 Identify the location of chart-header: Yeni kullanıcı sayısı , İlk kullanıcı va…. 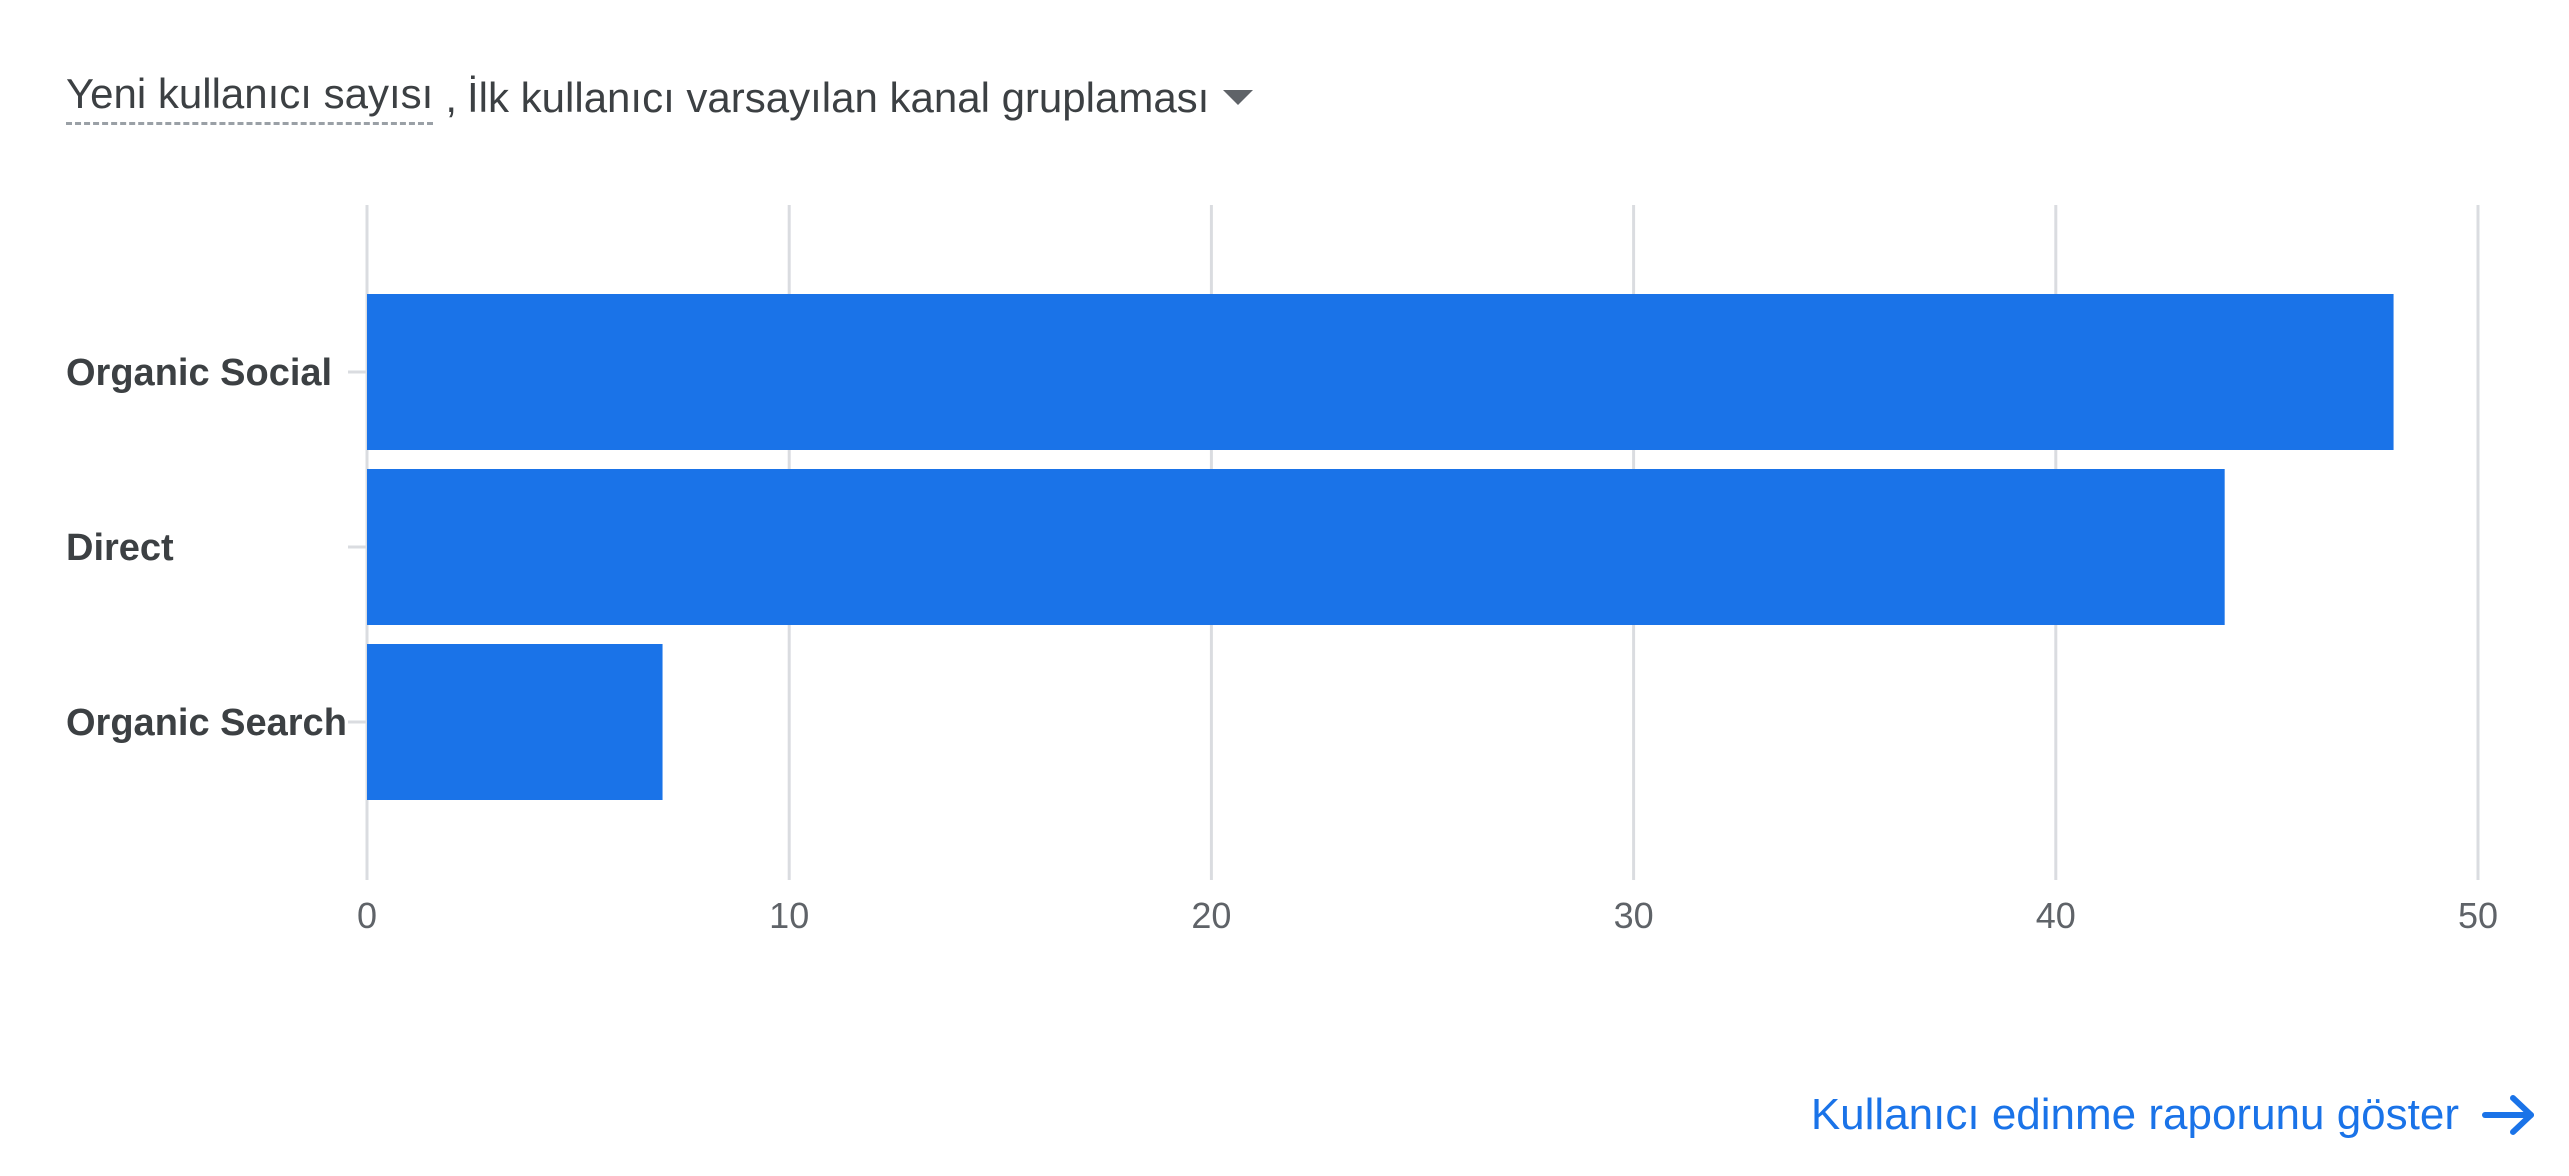
(660, 97).